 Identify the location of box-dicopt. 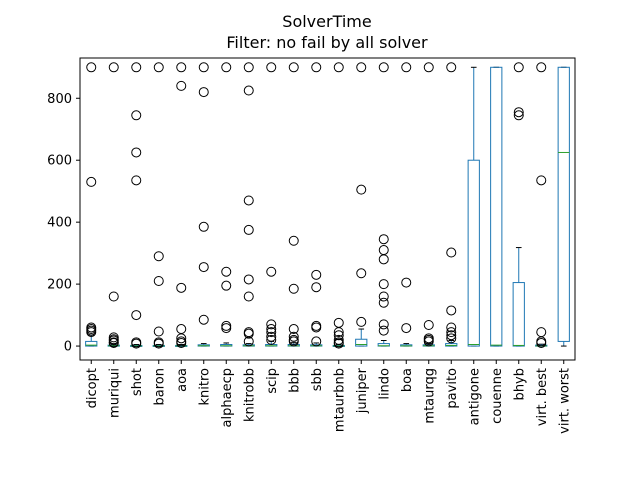
(91, 204).